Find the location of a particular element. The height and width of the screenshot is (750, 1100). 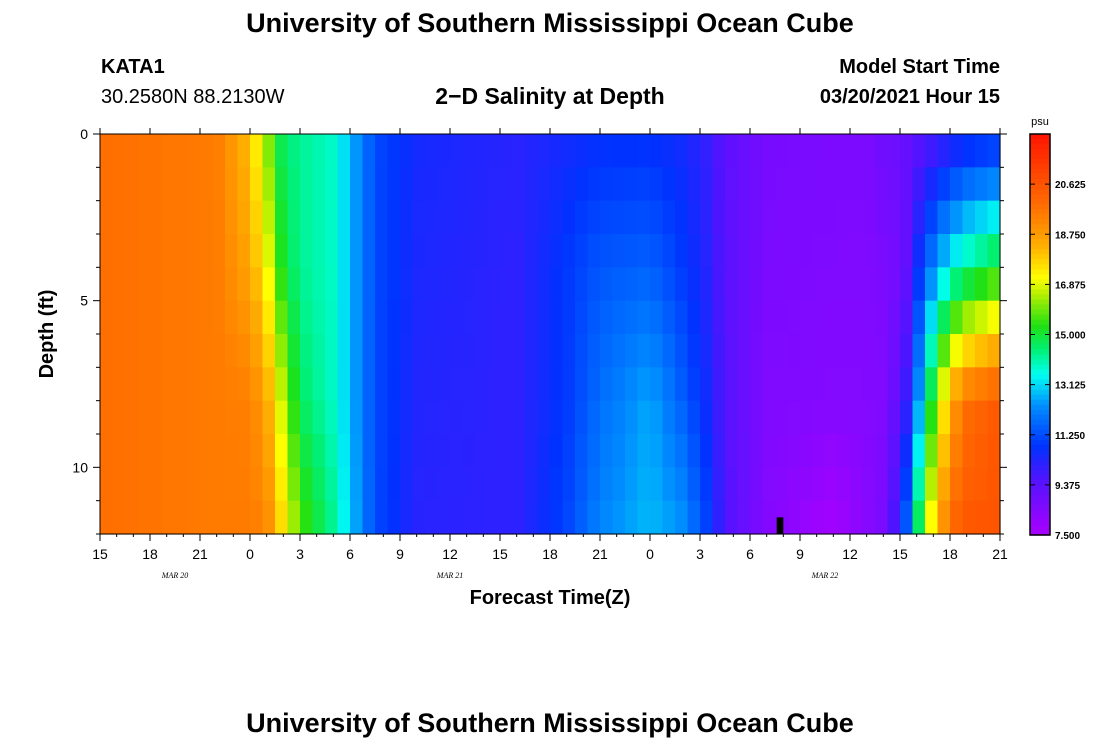

colorbar-tick-label: 18.750 is located at coordinates (1070, 235).